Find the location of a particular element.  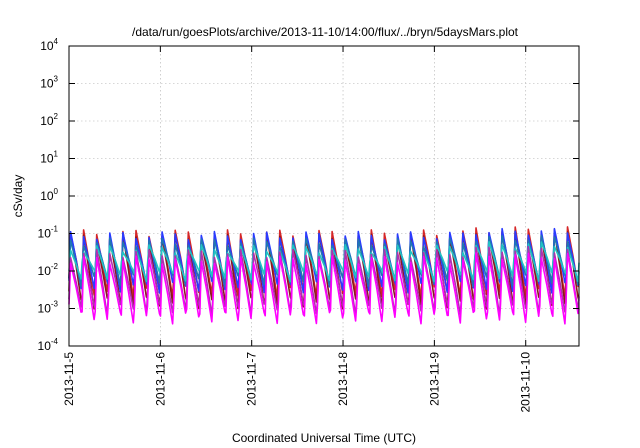

y-tick-label: 10⁻³ is located at coordinates (48, 308).